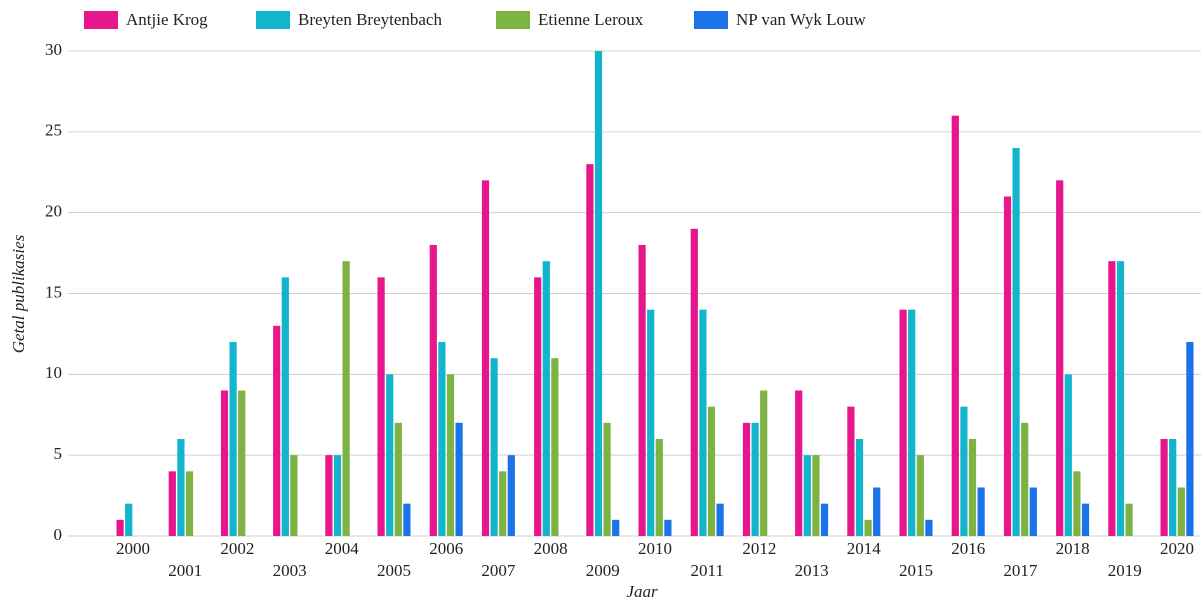  I want to click on y-tick-label: 25, so click(53, 130).